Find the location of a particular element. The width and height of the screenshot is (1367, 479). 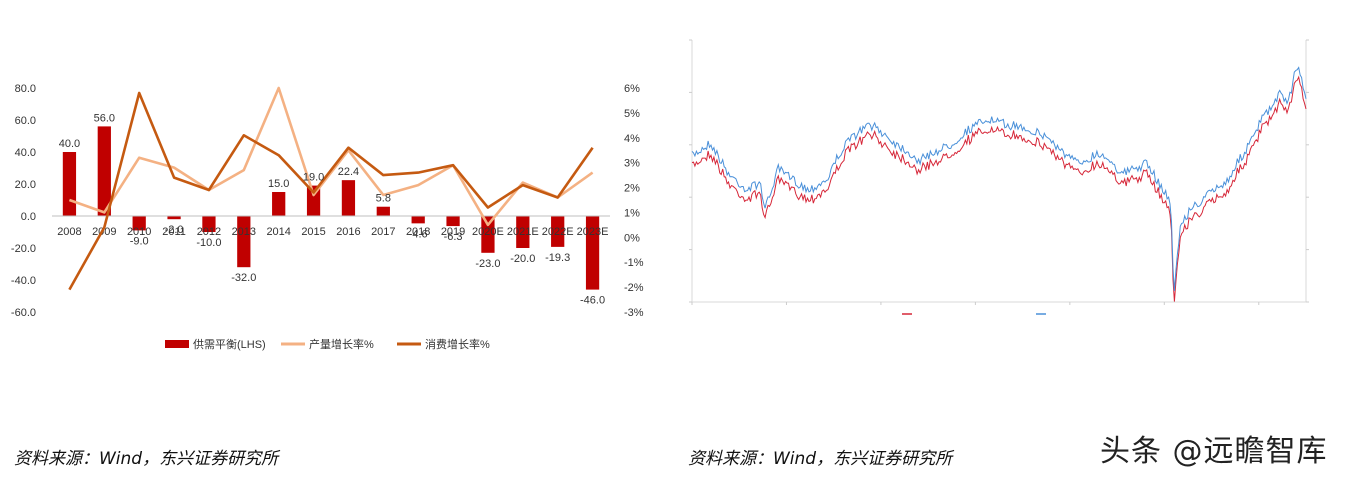

bar-data-label: 56.0 is located at coordinates (104, 118).